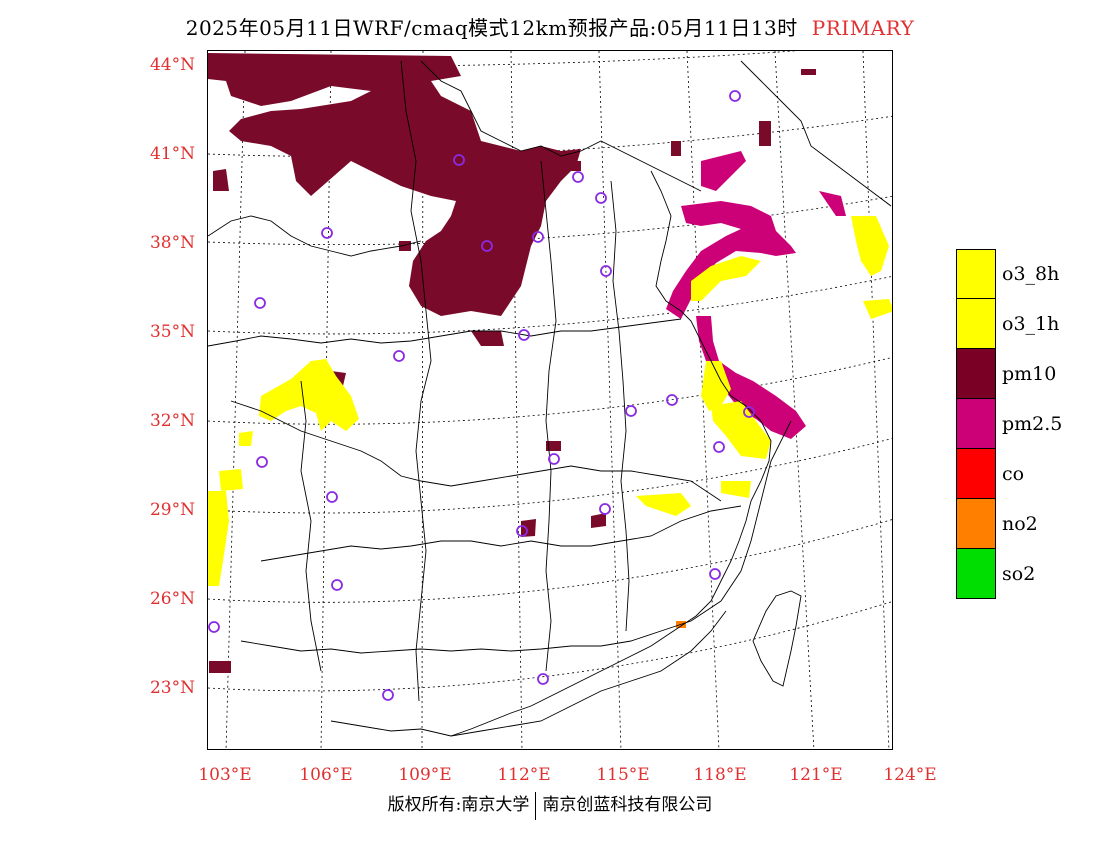 This screenshot has width=1100, height=850. What do you see at coordinates (756, 295) in the screenshot?
I see `pm25-areas` at bounding box center [756, 295].